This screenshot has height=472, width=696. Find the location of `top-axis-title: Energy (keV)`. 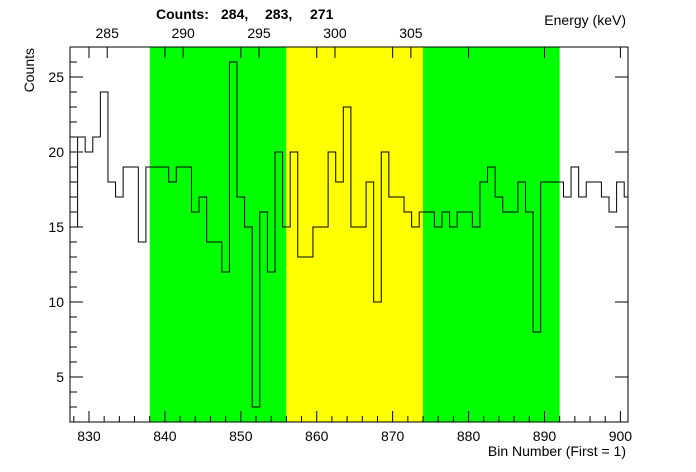

top-axis-title: Energy (keV) is located at coordinates (585, 20).